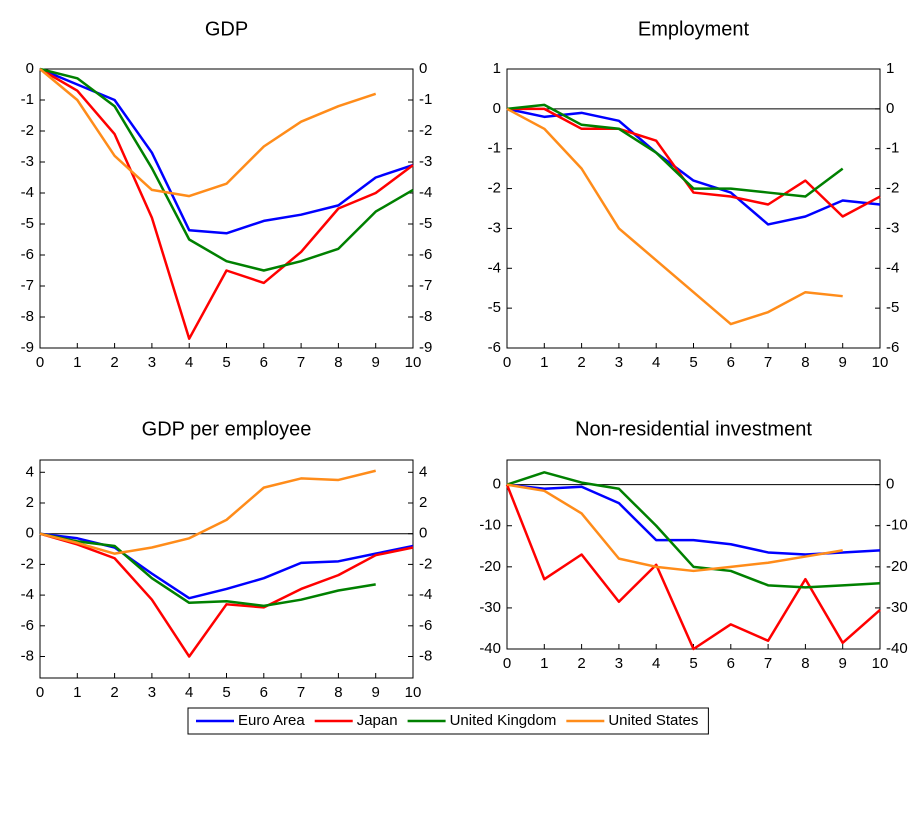 This screenshot has height=813, width=922. Describe the element at coordinates (693, 429) in the screenshot. I see `chart-title: Non-residential investment` at that location.